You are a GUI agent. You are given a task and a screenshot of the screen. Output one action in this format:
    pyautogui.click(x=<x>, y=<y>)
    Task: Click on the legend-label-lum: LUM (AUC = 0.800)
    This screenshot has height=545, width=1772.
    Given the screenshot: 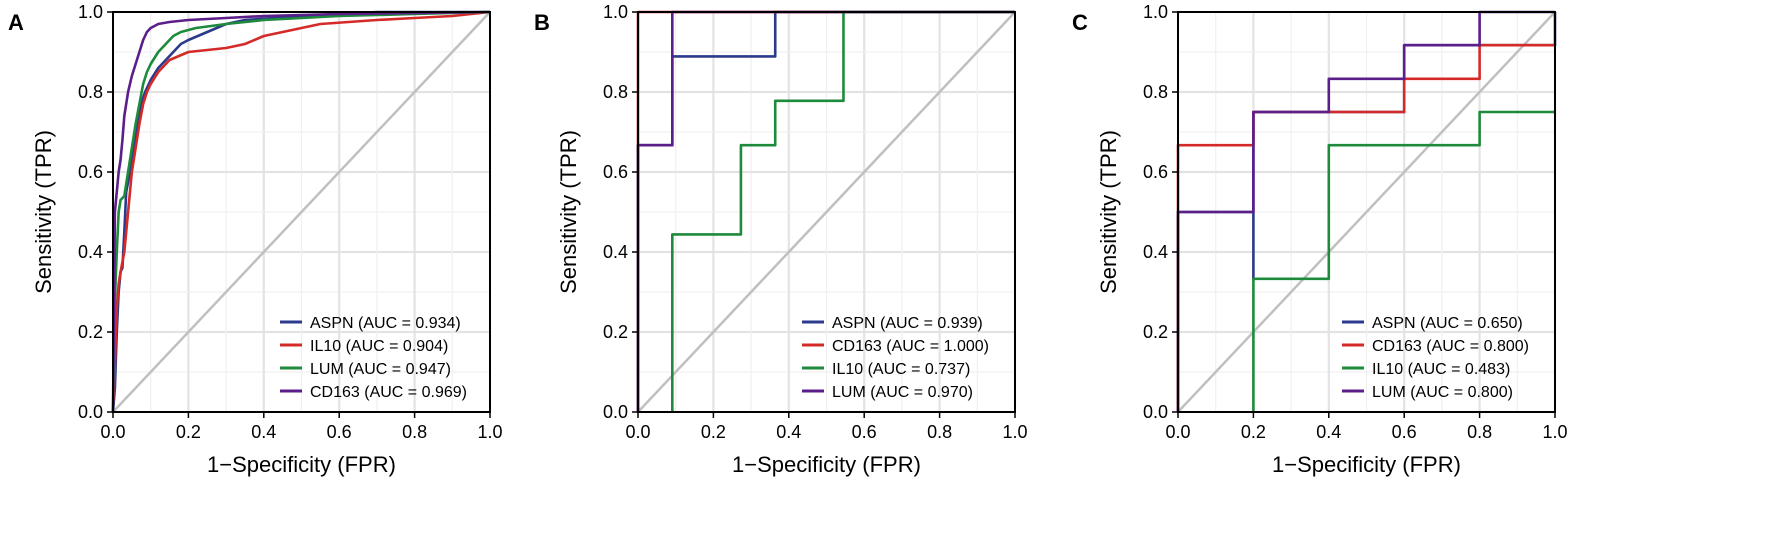 What is the action you would take?
    pyautogui.click(x=1442, y=392)
    